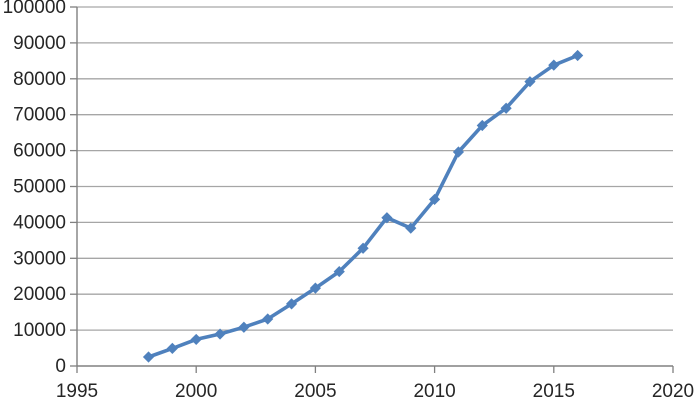 This screenshot has width=694, height=401. Describe the element at coordinates (148, 357) in the screenshot. I see `data-point-1998` at that location.